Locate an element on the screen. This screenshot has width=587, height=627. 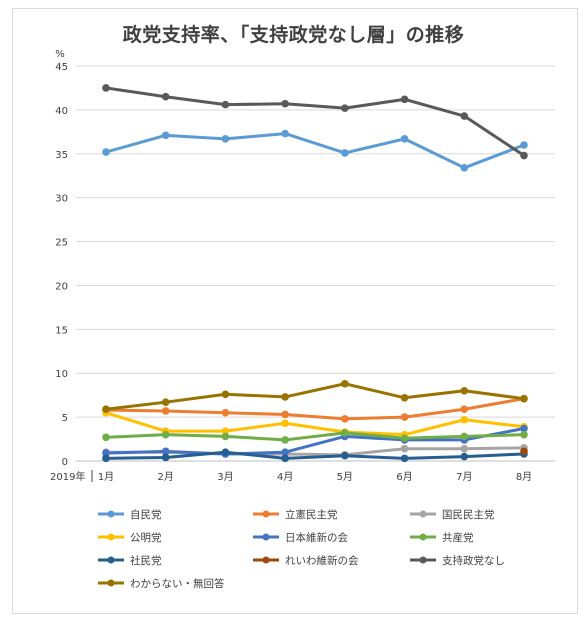
legend-item: 共産党 is located at coordinates (442, 537).